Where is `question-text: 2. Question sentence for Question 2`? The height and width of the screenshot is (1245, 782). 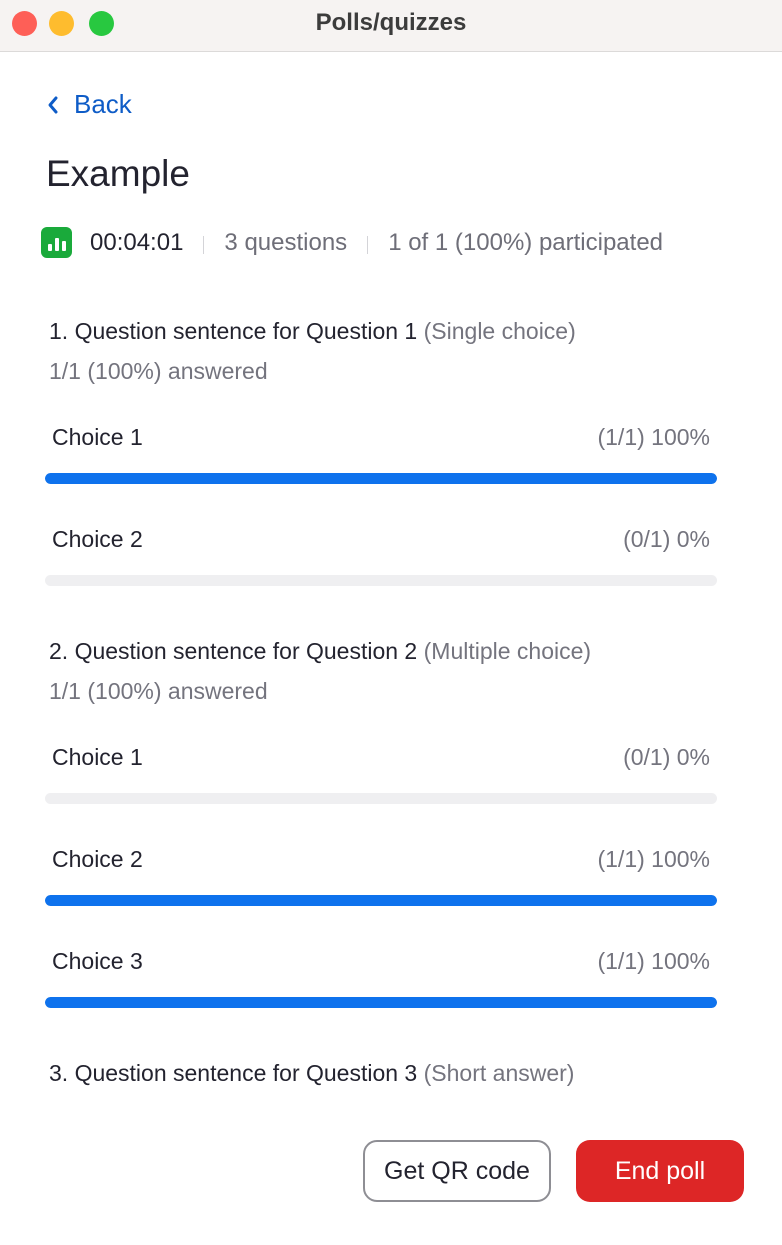
question-text: 2. Question sentence for Question 2 is located at coordinates (233, 651).